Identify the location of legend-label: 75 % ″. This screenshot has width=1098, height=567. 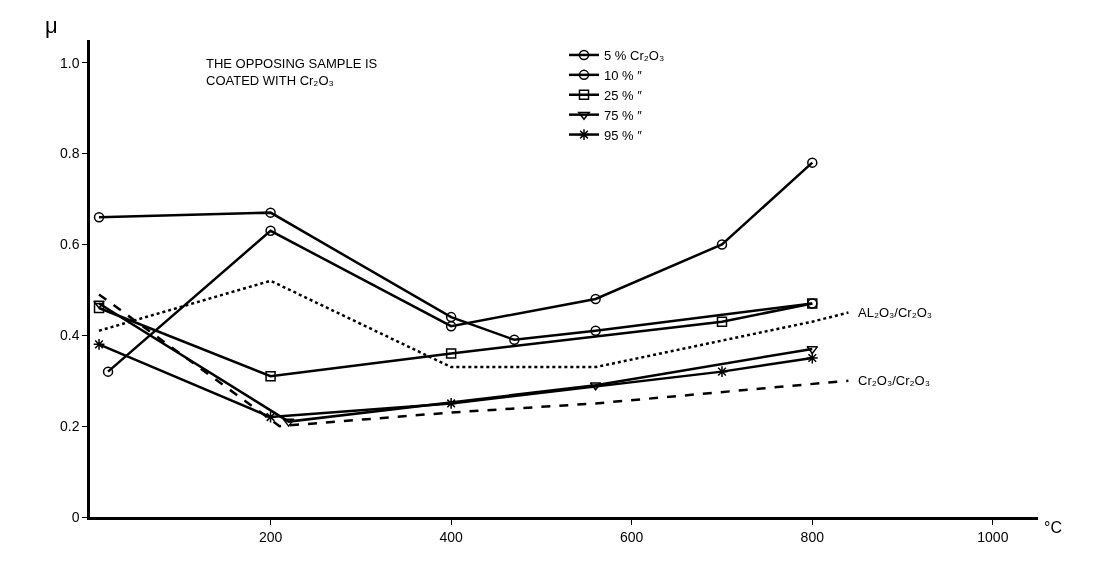
(623, 115).